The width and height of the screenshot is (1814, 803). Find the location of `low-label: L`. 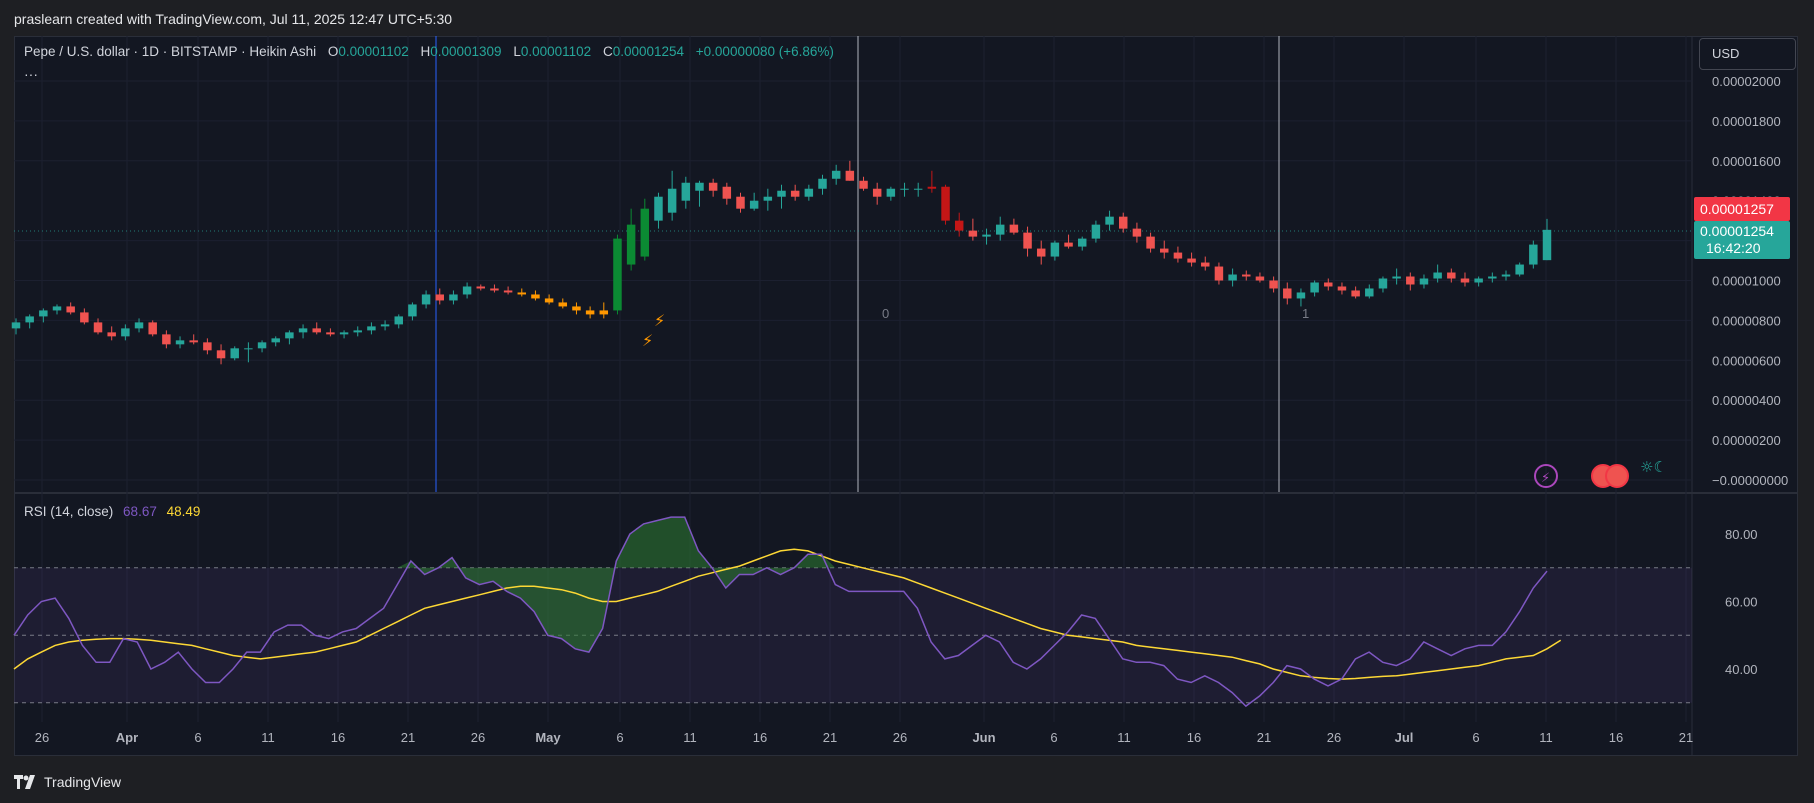

low-label: L is located at coordinates (517, 51).